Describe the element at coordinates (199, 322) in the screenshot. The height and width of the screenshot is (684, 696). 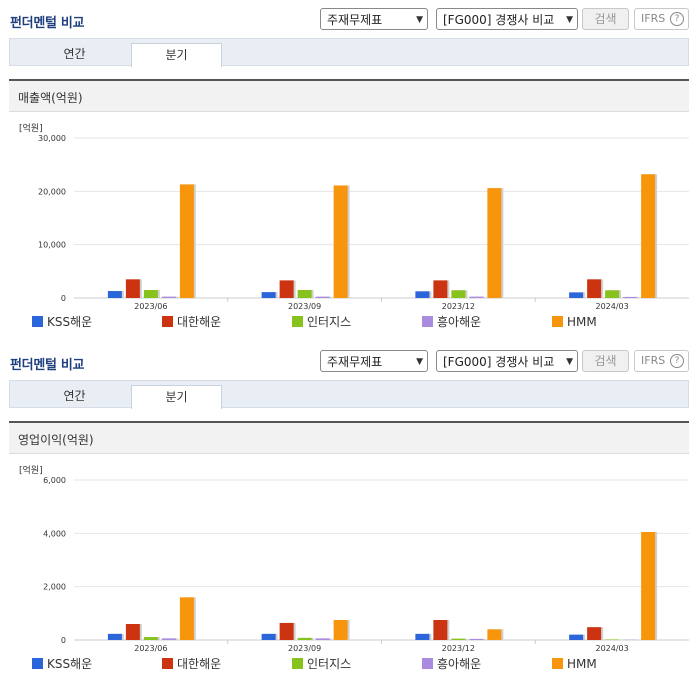
I see `legend-label: 대한해운` at that location.